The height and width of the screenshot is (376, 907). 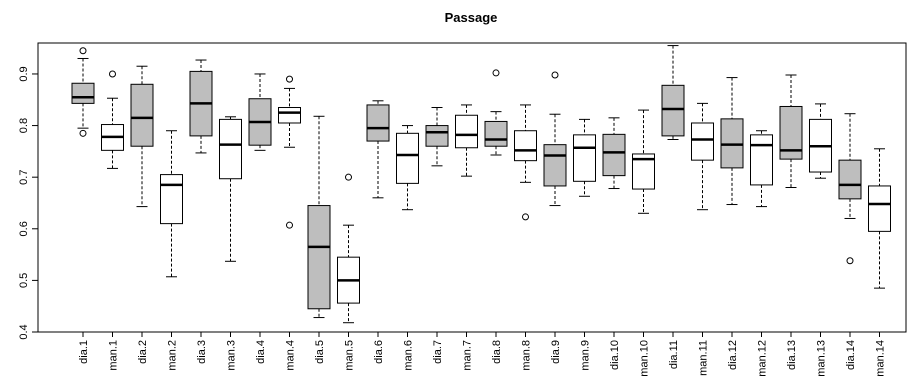 What do you see at coordinates (822, 358) in the screenshot?
I see `x-tick-label: man.13` at bounding box center [822, 358].